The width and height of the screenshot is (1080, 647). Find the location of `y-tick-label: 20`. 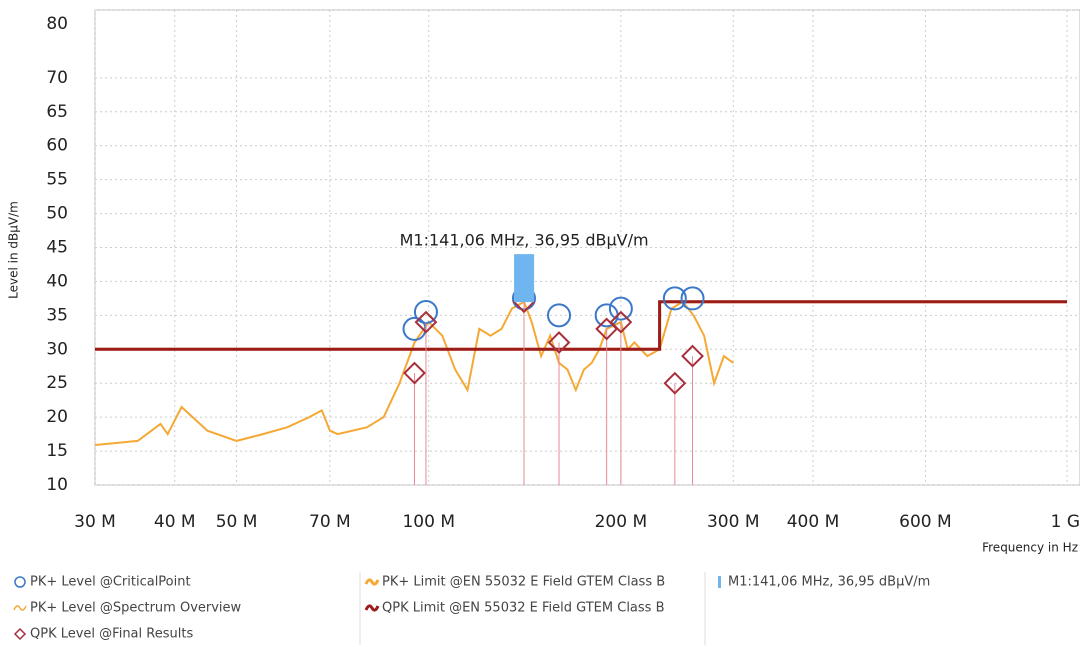

y-tick-label: 20 is located at coordinates (57, 417).